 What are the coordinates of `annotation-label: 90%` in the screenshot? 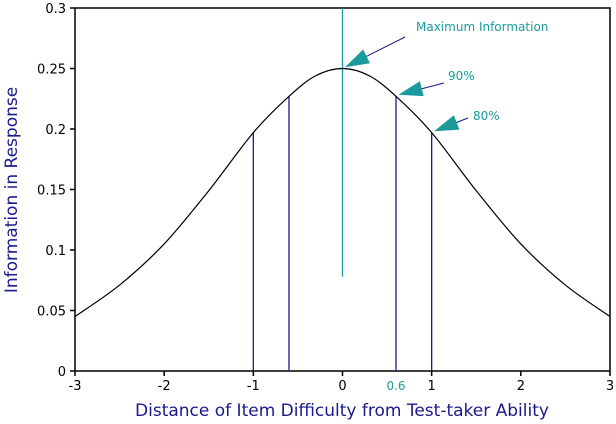 It's located at (461, 76).